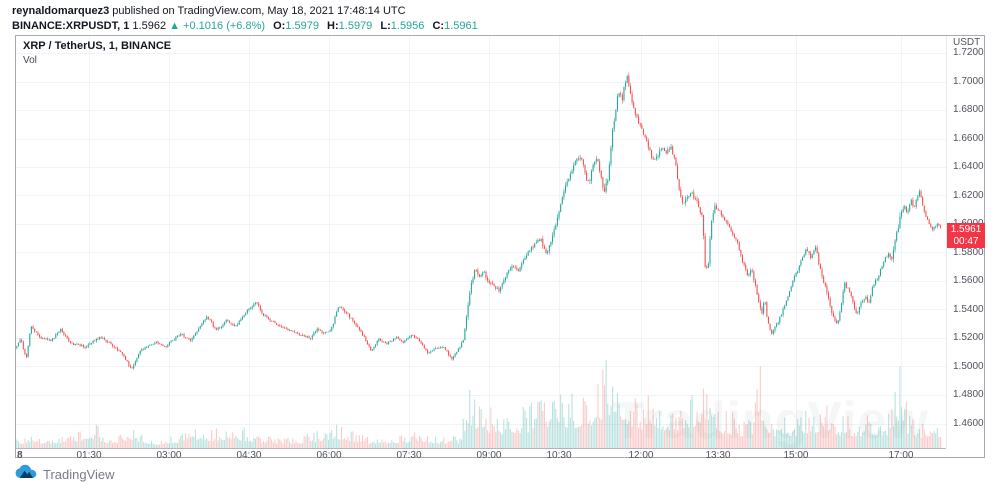  What do you see at coordinates (901, 455) in the screenshot?
I see `time-tick: 17:00` at bounding box center [901, 455].